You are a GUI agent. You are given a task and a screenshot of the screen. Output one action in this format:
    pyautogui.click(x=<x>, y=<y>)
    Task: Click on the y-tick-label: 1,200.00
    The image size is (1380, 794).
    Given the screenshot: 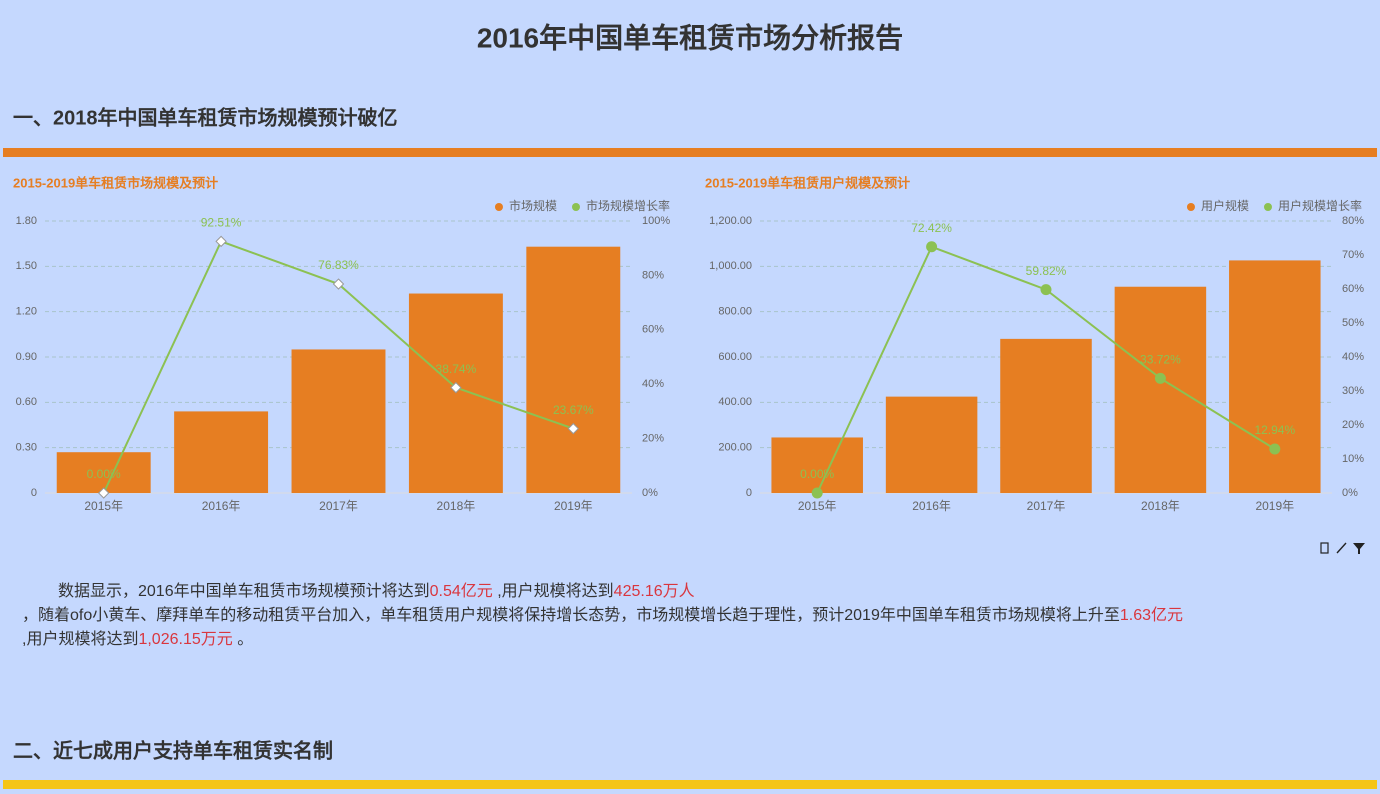 What is the action you would take?
    pyautogui.click(x=730, y=221)
    